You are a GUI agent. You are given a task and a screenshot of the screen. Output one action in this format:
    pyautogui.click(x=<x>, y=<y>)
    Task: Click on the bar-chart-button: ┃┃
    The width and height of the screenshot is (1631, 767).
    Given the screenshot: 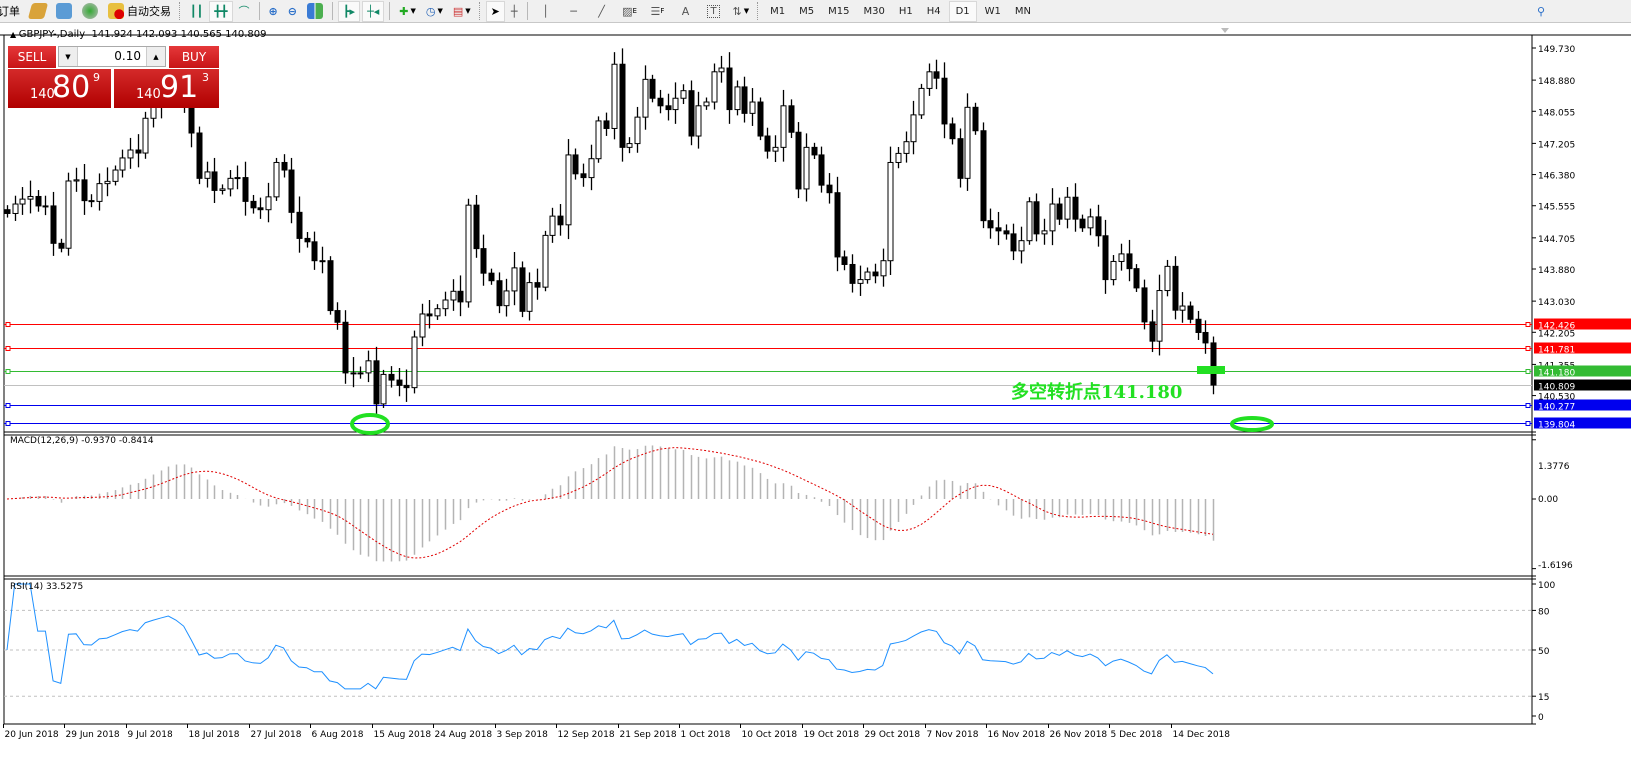 What is the action you would take?
    pyautogui.click(x=196, y=11)
    